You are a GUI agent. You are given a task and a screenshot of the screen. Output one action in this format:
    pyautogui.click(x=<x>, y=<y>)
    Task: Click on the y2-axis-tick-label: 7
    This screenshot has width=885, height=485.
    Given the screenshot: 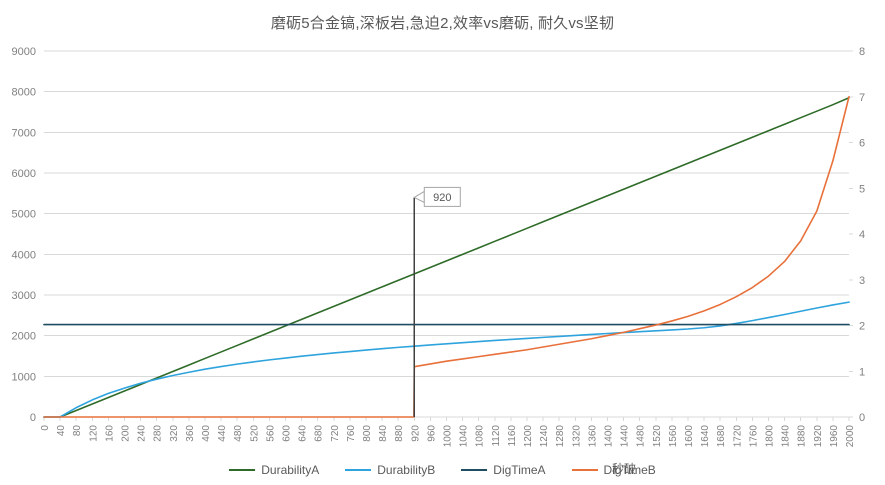 What is the action you would take?
    pyautogui.click(x=862, y=98)
    